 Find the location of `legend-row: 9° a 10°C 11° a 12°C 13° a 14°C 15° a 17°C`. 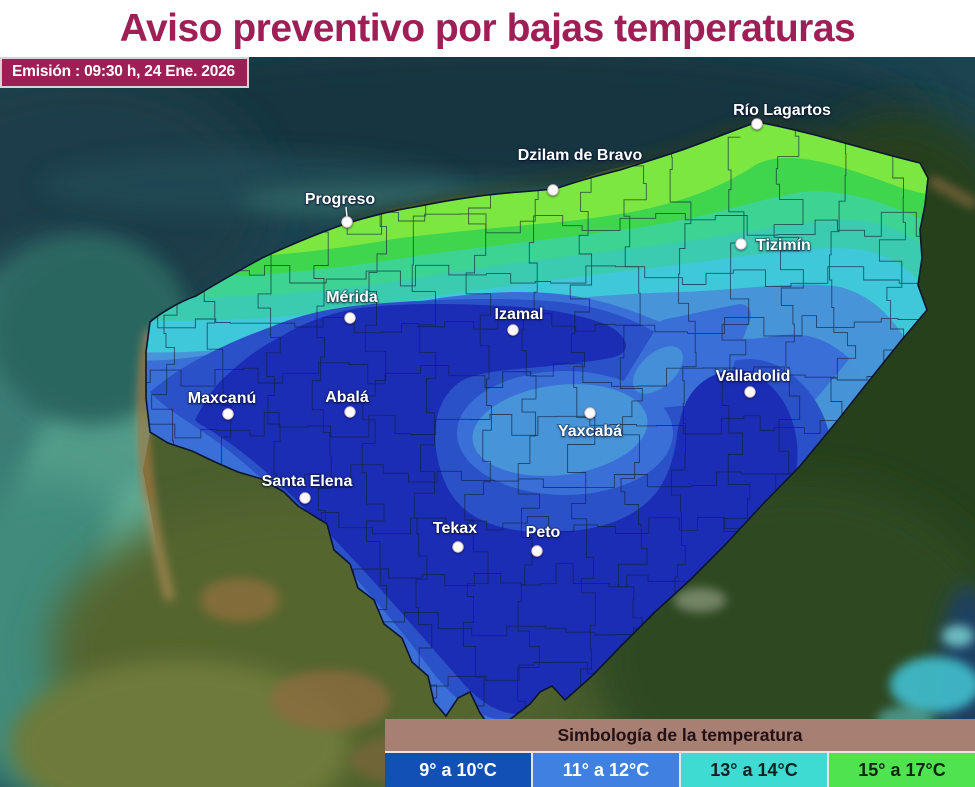

legend-row: 9° a 10°C 11° a 12°C 13° a 14°C 15° a 17°C is located at coordinates (680, 770).